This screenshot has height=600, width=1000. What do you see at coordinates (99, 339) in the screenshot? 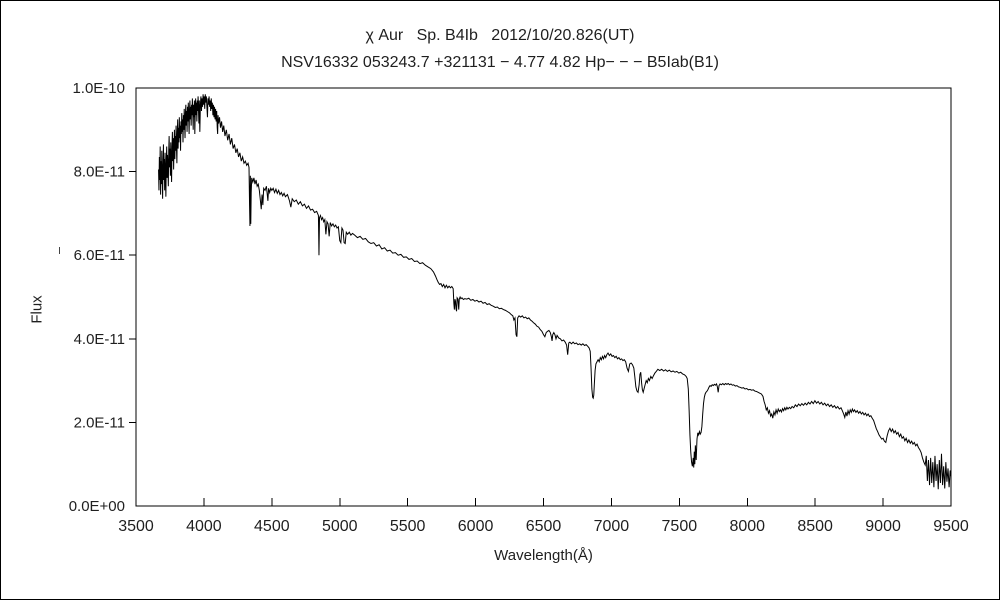
I see `y-tick-label: 4.0E-11` at bounding box center [99, 339].